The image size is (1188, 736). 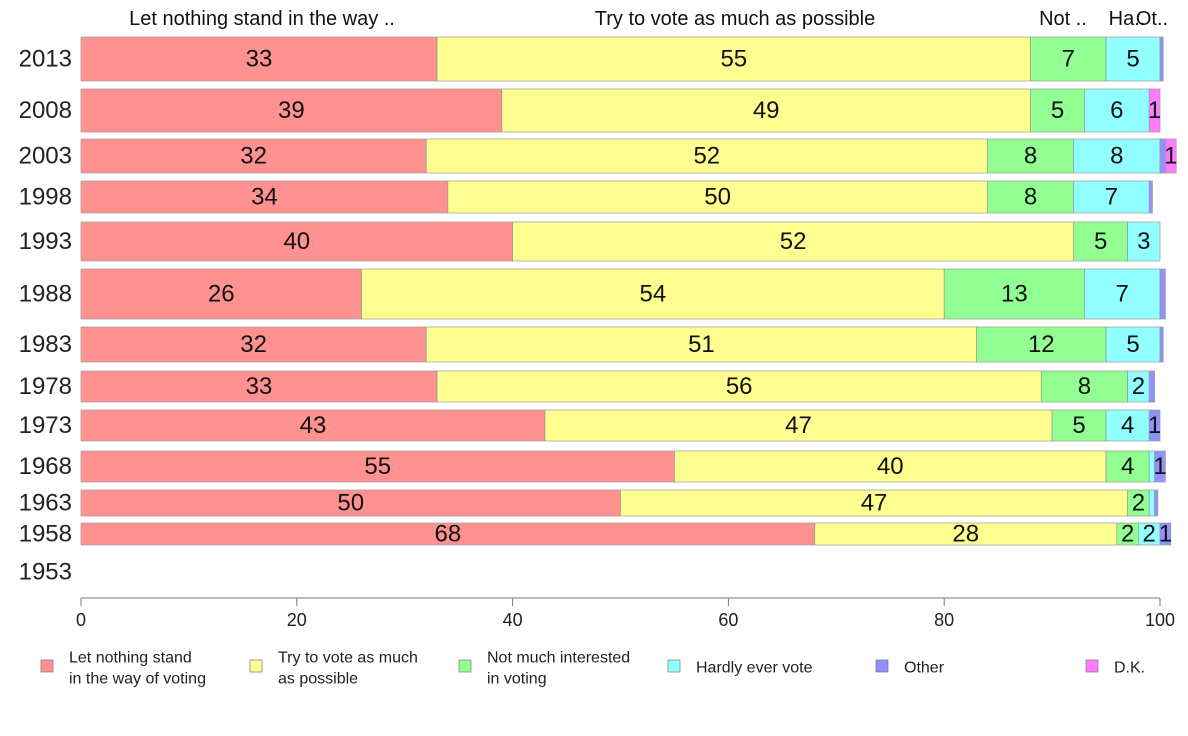 I want to click on column-header: Ot.., so click(x=1152, y=19).